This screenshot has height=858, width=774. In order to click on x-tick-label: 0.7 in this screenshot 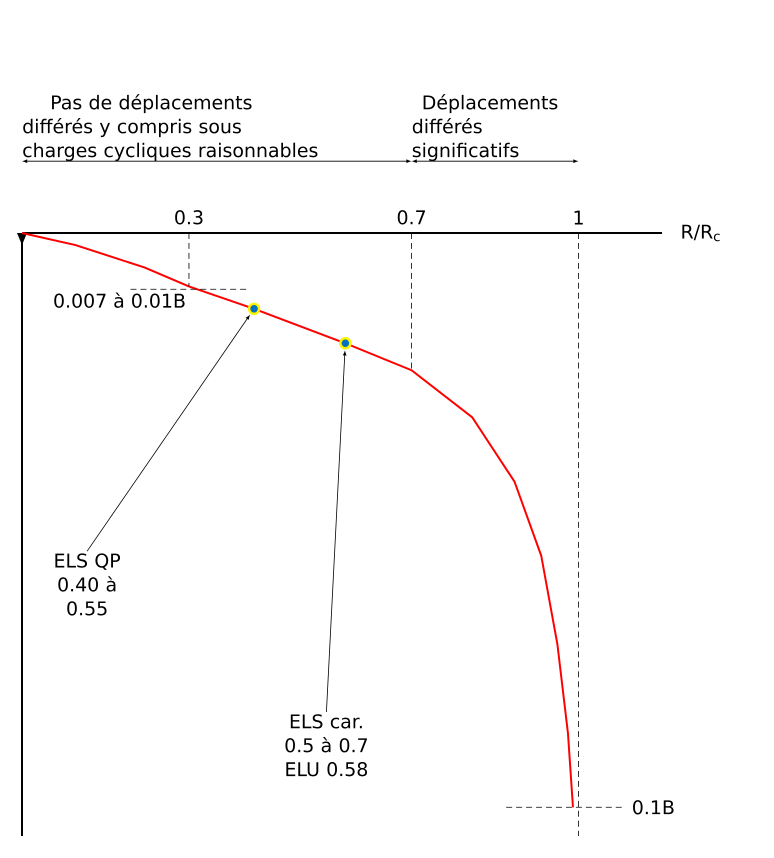, I will do `click(411, 217)`.